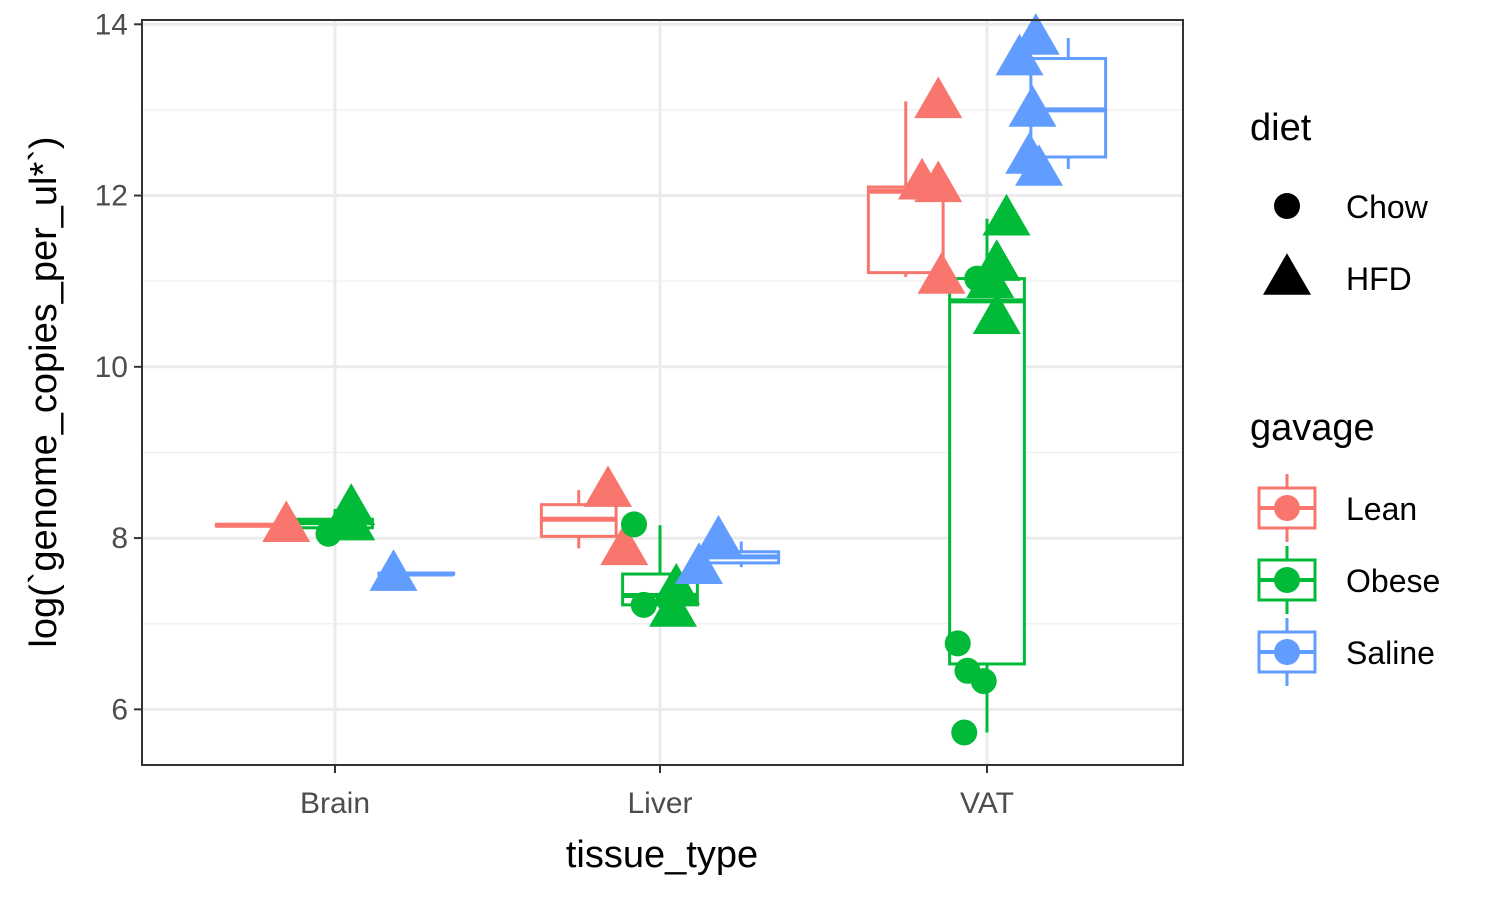  Describe the element at coordinates (111, 196) in the screenshot. I see `y-tick-label: 12` at that location.